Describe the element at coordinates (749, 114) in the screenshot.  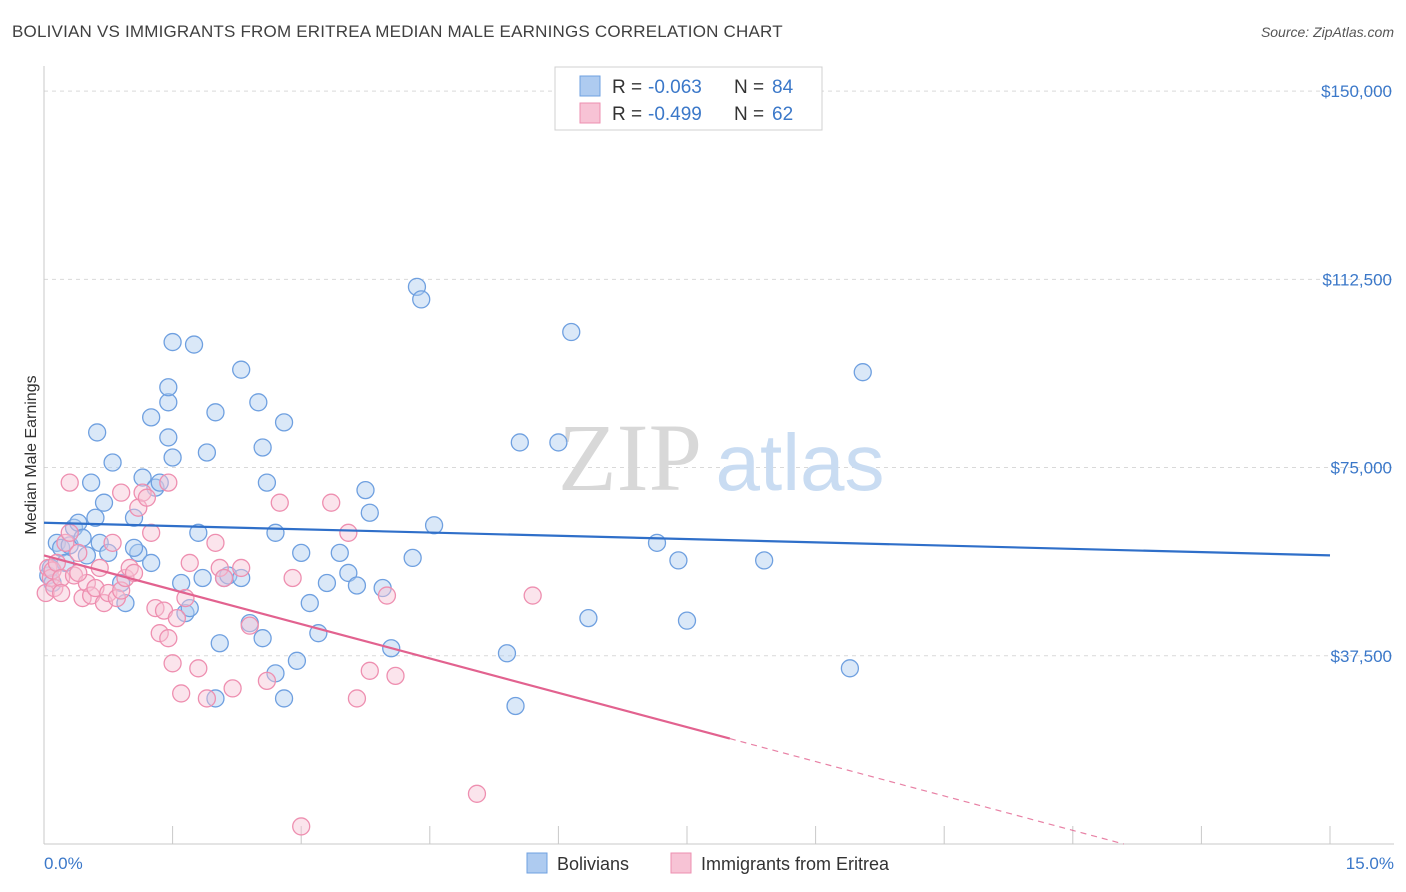
I see `legend-n-label-1: N =` at that location.